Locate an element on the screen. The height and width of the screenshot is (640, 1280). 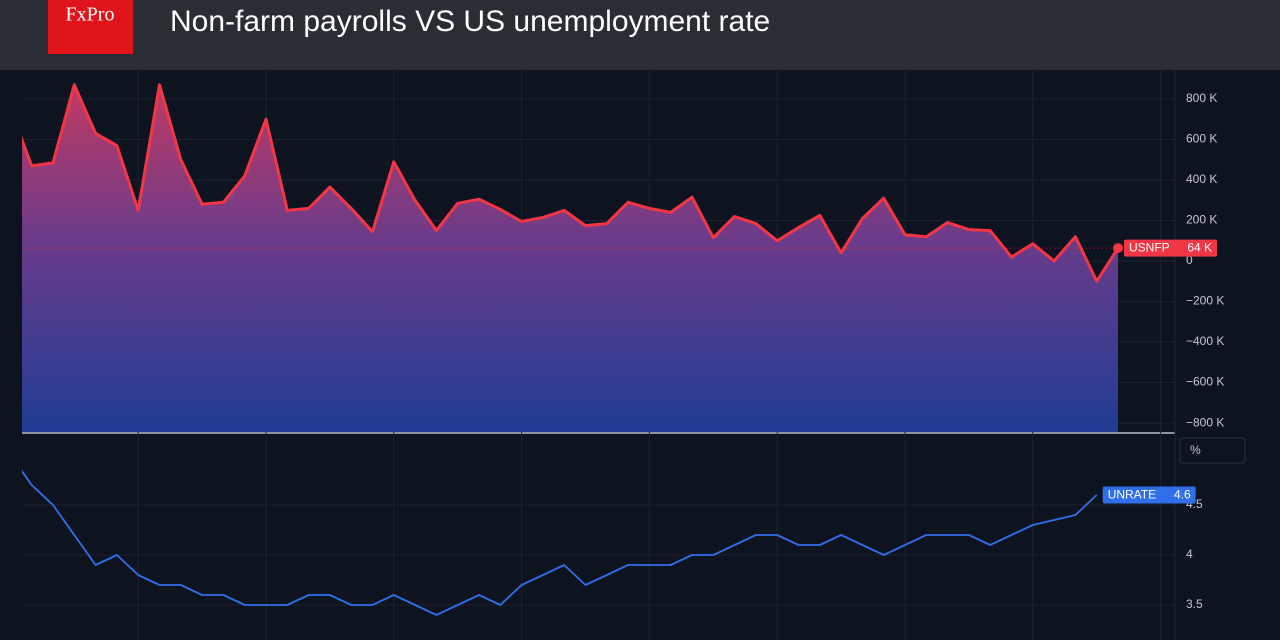
y-tick-label: −400 K is located at coordinates (1205, 341).